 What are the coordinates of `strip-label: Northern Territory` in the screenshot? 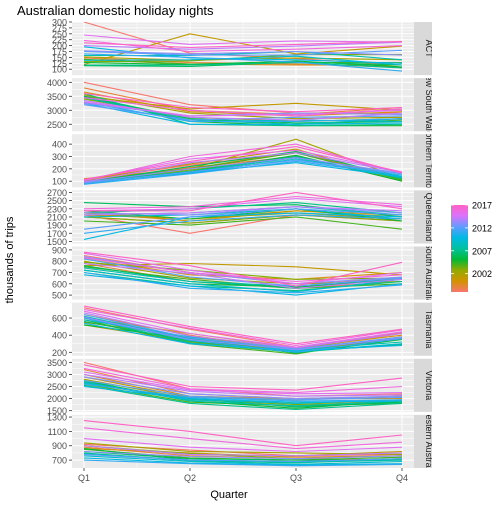 It's located at (429, 161).